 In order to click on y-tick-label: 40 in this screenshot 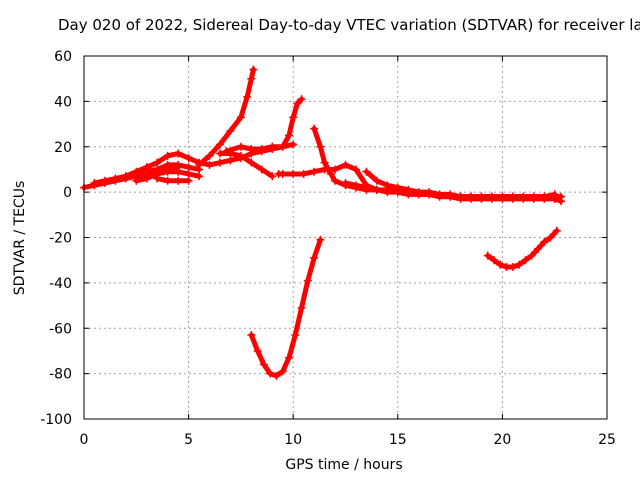, I will do `click(63, 102)`.